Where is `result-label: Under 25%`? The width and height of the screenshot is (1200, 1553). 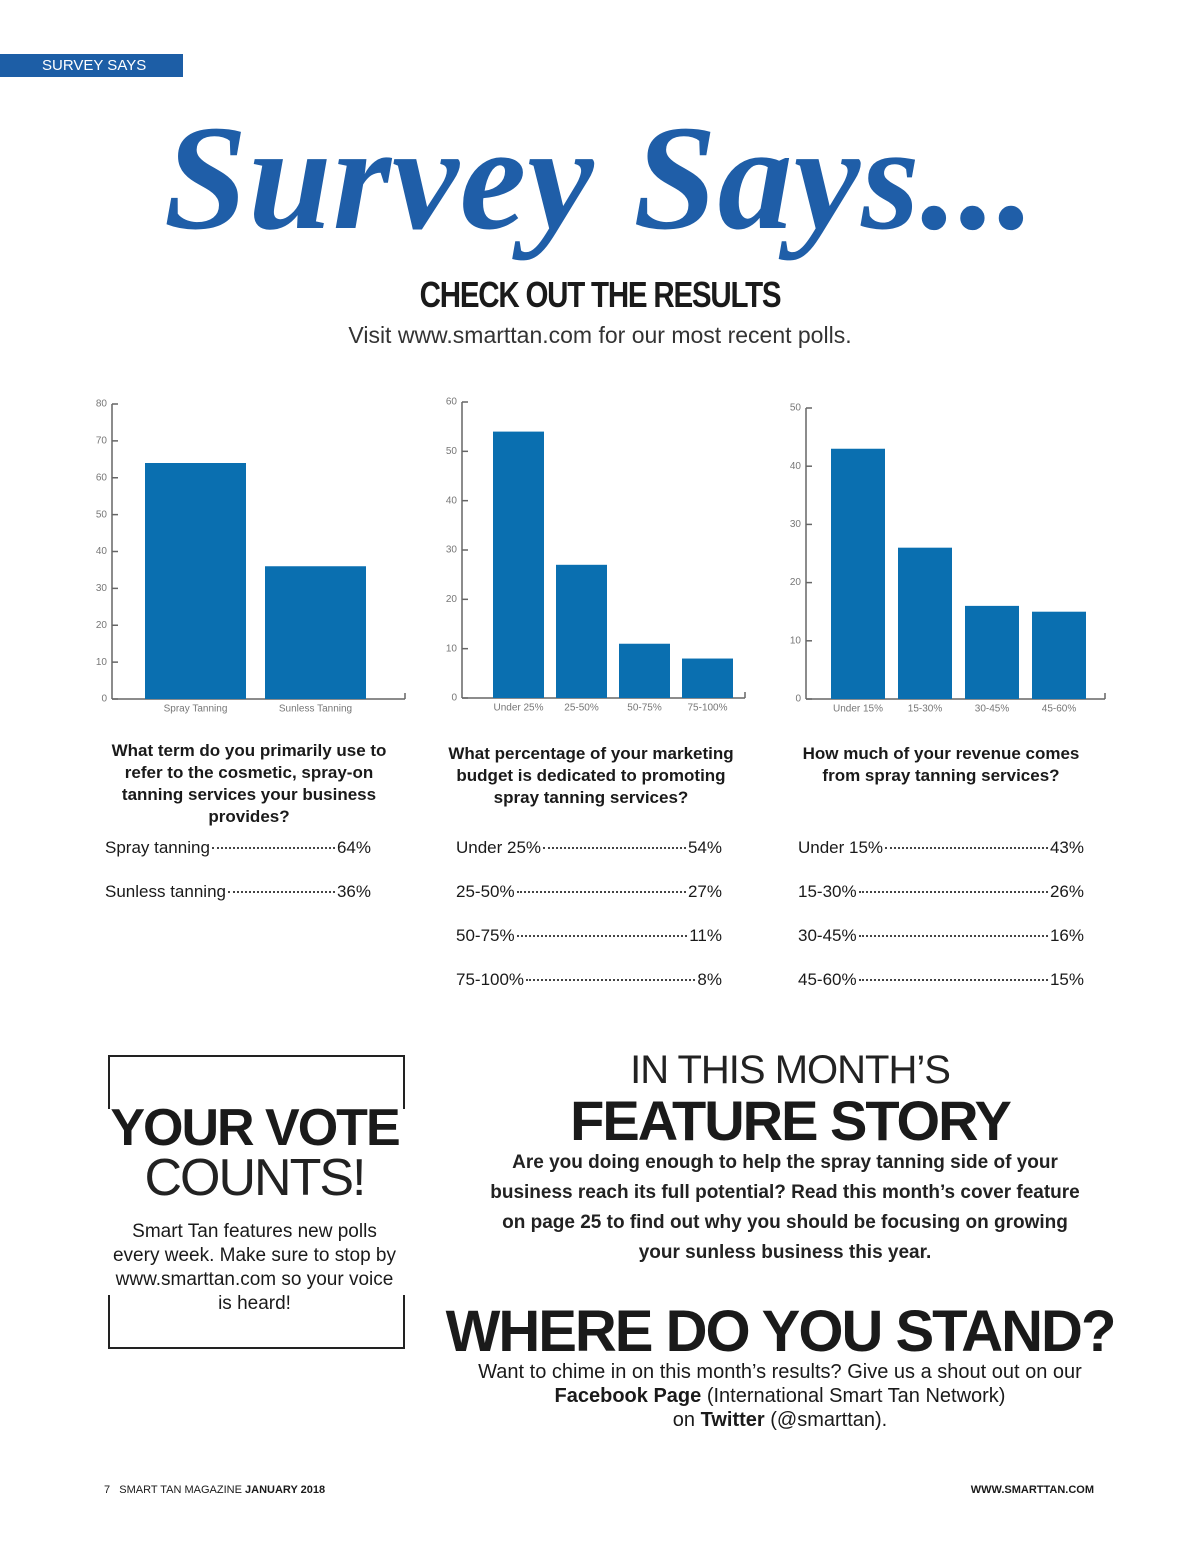 result-label: Under 25% is located at coordinates (499, 847).